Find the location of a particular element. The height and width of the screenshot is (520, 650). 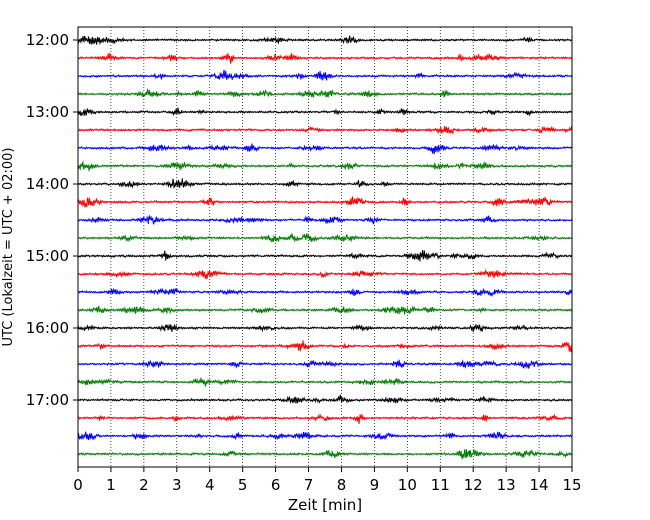

x-tick-label: 3 is located at coordinates (177, 485).